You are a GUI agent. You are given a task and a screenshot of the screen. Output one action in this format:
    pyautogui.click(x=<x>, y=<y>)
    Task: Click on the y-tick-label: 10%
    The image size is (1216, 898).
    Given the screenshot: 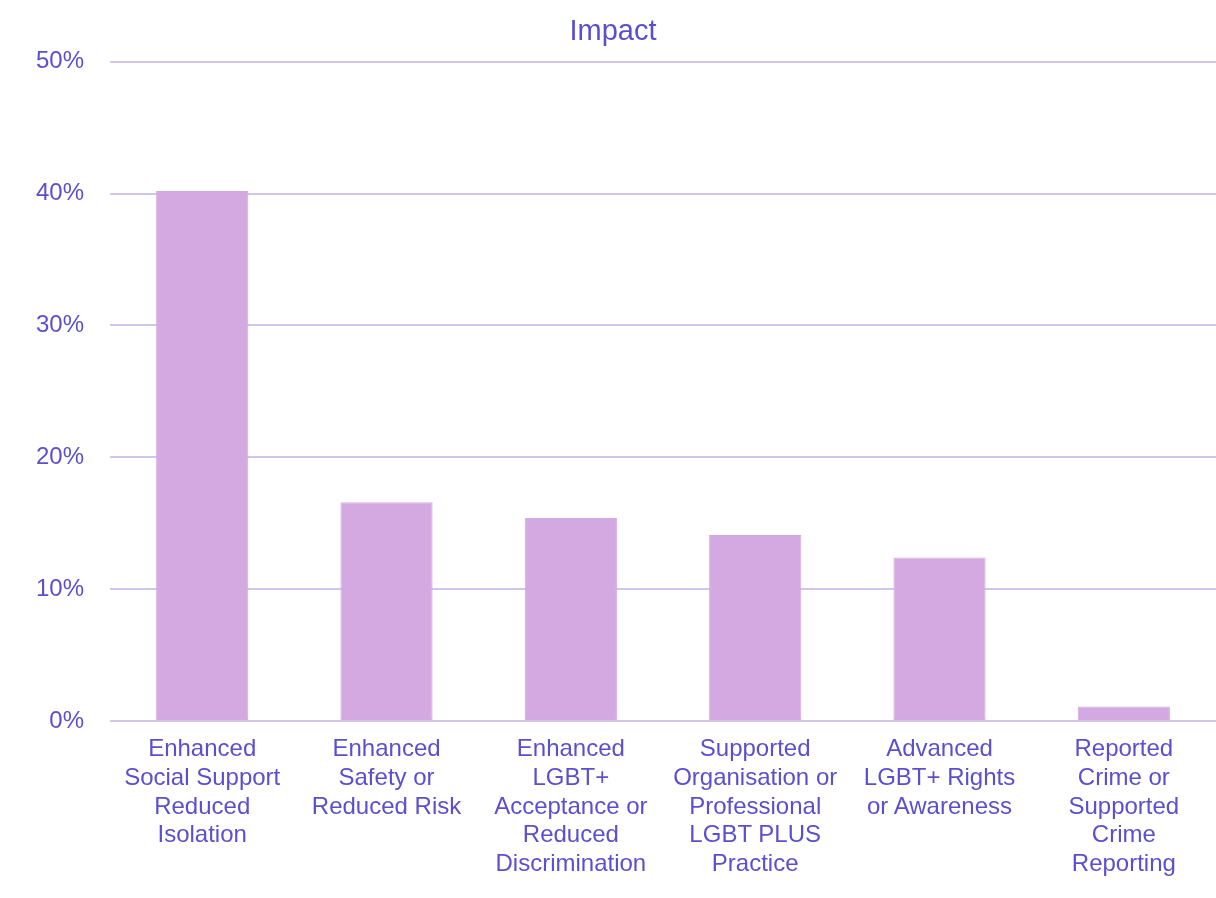 What is the action you would take?
    pyautogui.click(x=60, y=587)
    